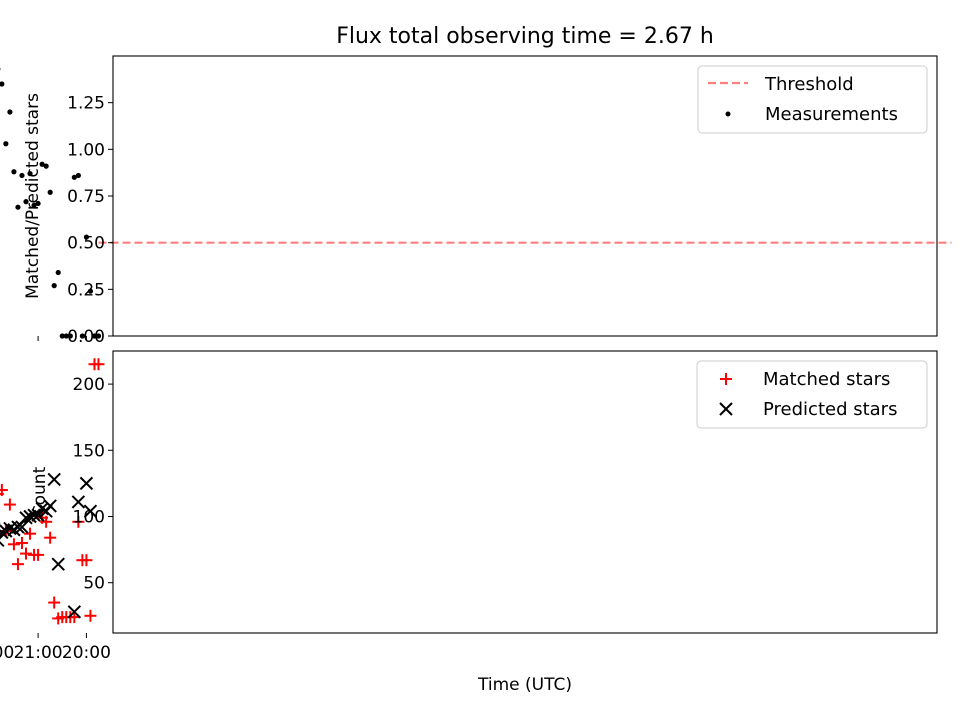 The image size is (960, 720). What do you see at coordinates (86, 104) in the screenshot?
I see `y-tick-label: 1.25` at bounding box center [86, 104].